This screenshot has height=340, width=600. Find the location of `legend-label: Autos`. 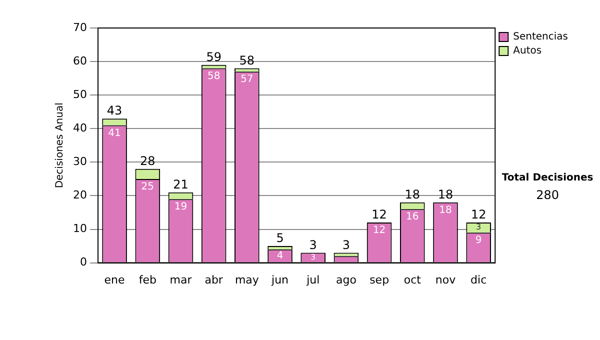

legend-label: Autos is located at coordinates (527, 51).